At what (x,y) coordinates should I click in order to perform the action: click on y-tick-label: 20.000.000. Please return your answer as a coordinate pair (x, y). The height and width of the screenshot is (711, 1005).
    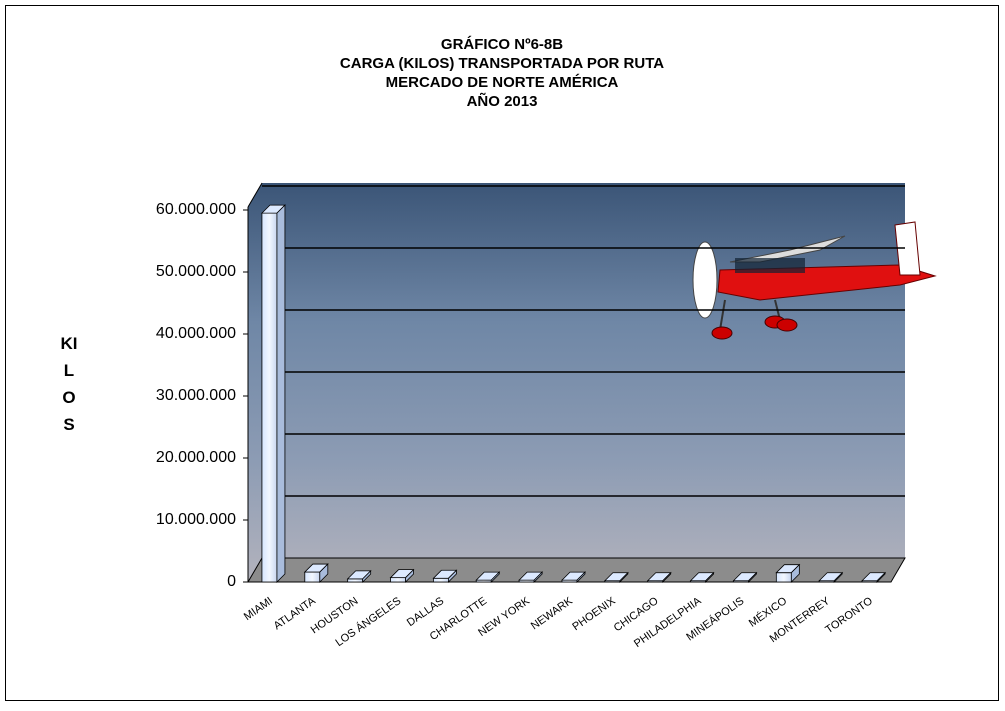
    Looking at the image, I should click on (196, 457).